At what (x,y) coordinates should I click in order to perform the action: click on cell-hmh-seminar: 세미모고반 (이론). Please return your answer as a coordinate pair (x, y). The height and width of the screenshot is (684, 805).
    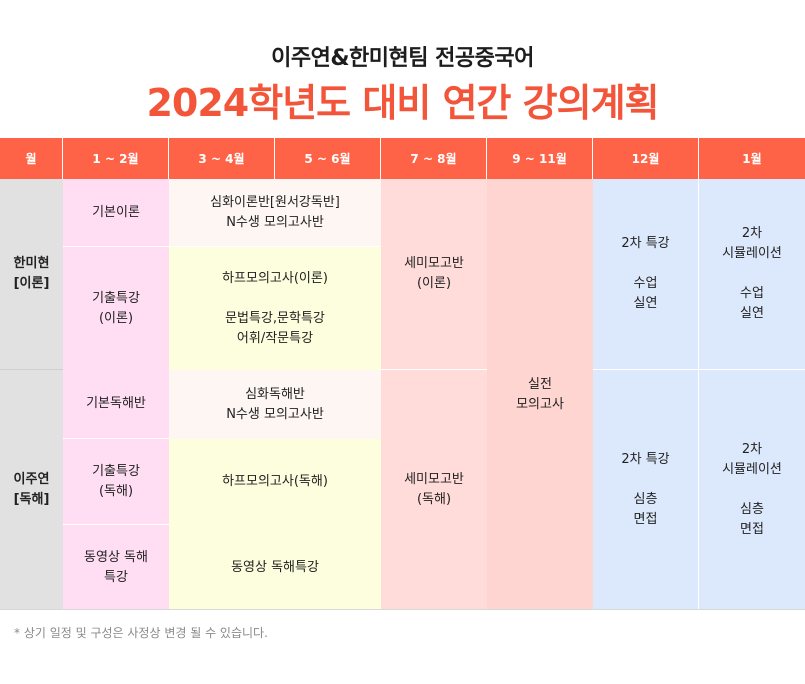
    Looking at the image, I should click on (434, 274).